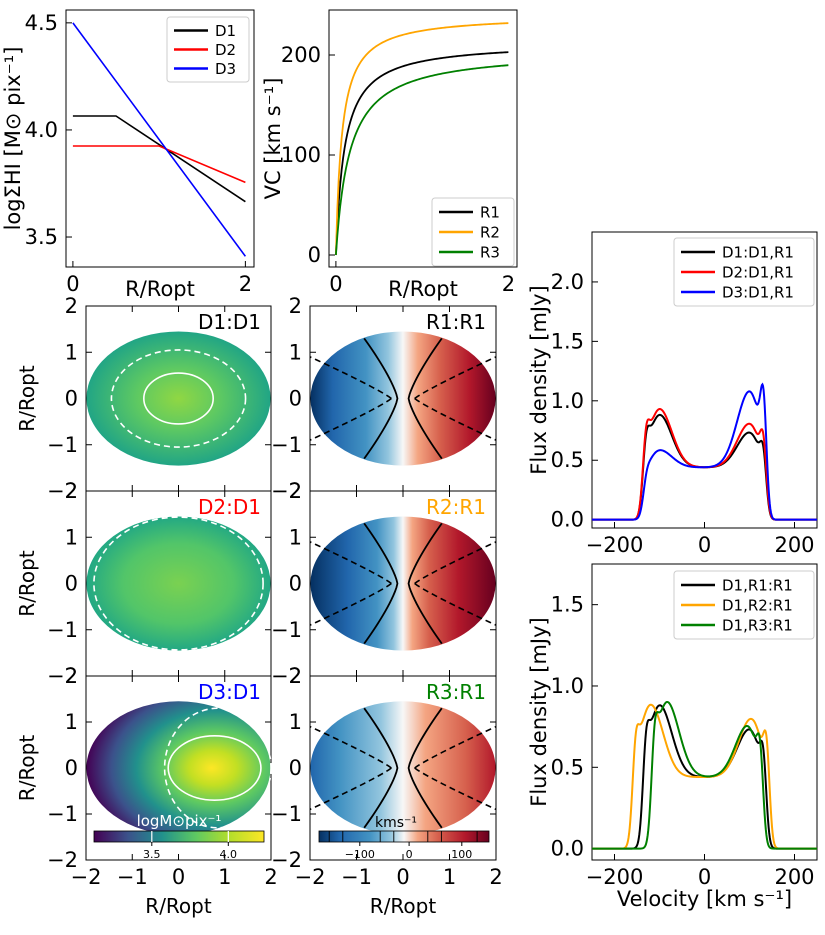 Image resolution: width=825 pixels, height=935 pixels. What do you see at coordinates (567, 401) in the screenshot?
I see `y-tick-label: 1.0` at bounding box center [567, 401].